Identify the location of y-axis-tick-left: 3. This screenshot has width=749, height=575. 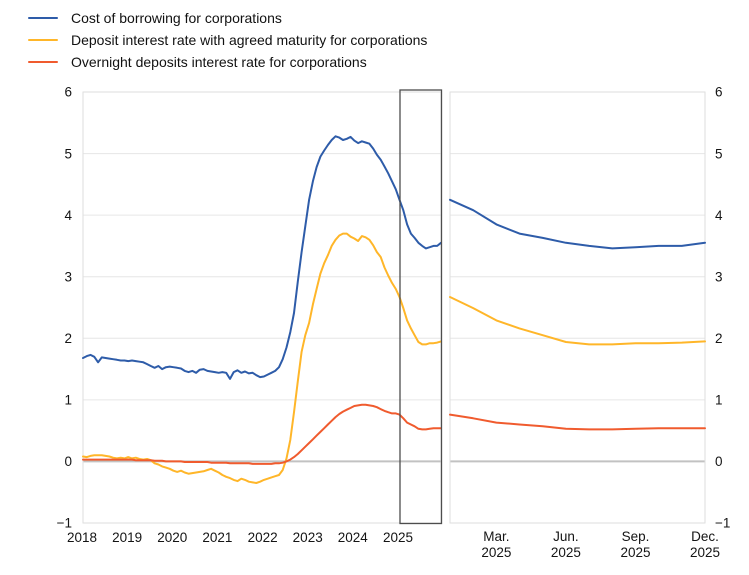
(68, 276).